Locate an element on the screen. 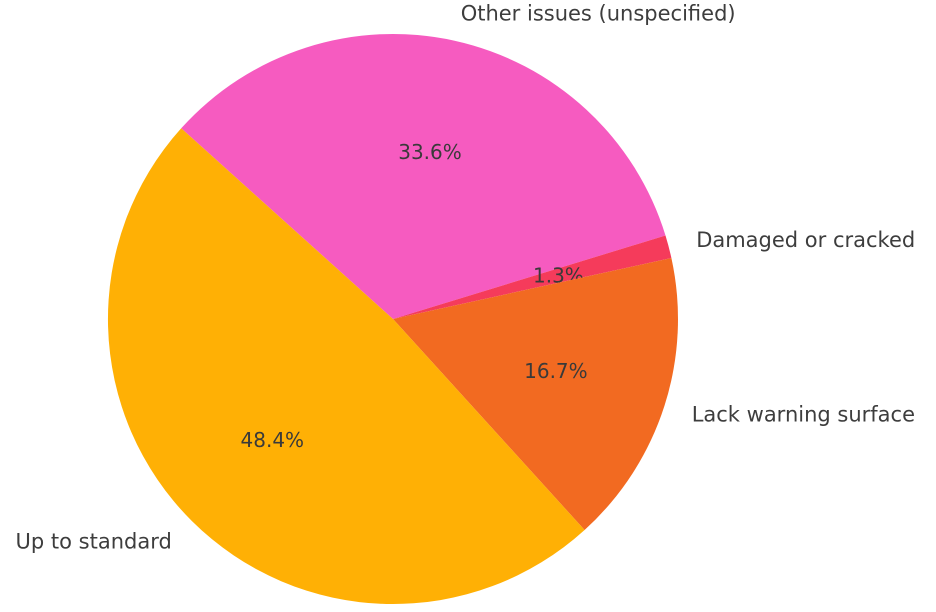 Image resolution: width=936 pixels, height=612 pixels. pie-slice-damaged-or-cracked is located at coordinates (532, 277).